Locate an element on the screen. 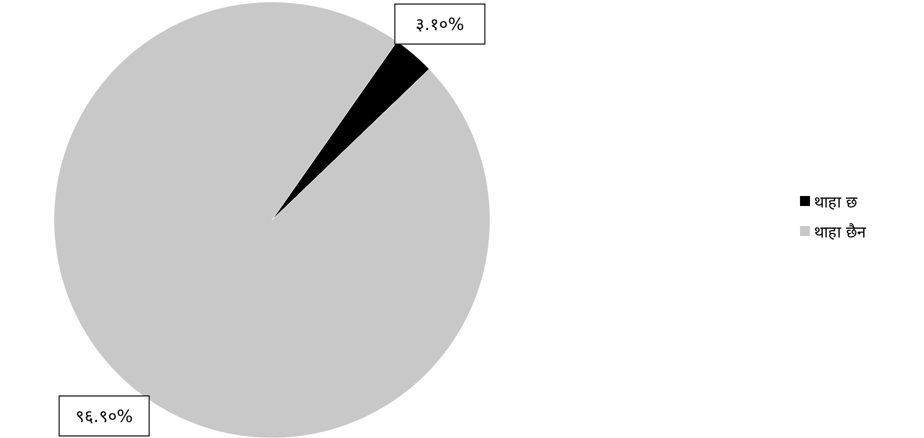 This screenshot has height=438, width=924. data-label: ३.१०% is located at coordinates (440, 25).